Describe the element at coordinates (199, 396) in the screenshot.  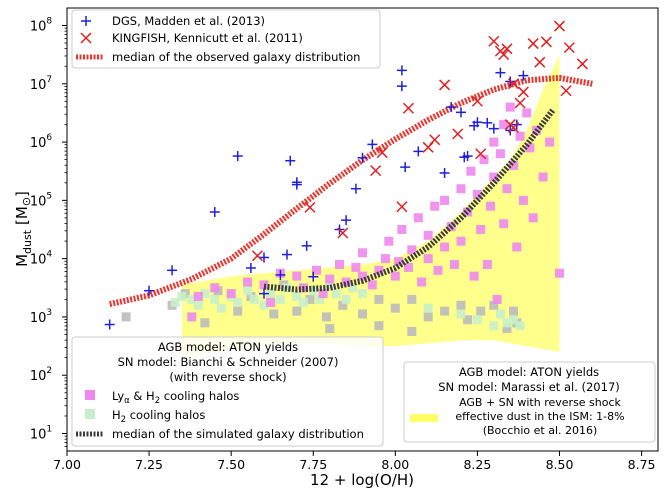
I see `legend-lya-tail: cooling halos` at that location.